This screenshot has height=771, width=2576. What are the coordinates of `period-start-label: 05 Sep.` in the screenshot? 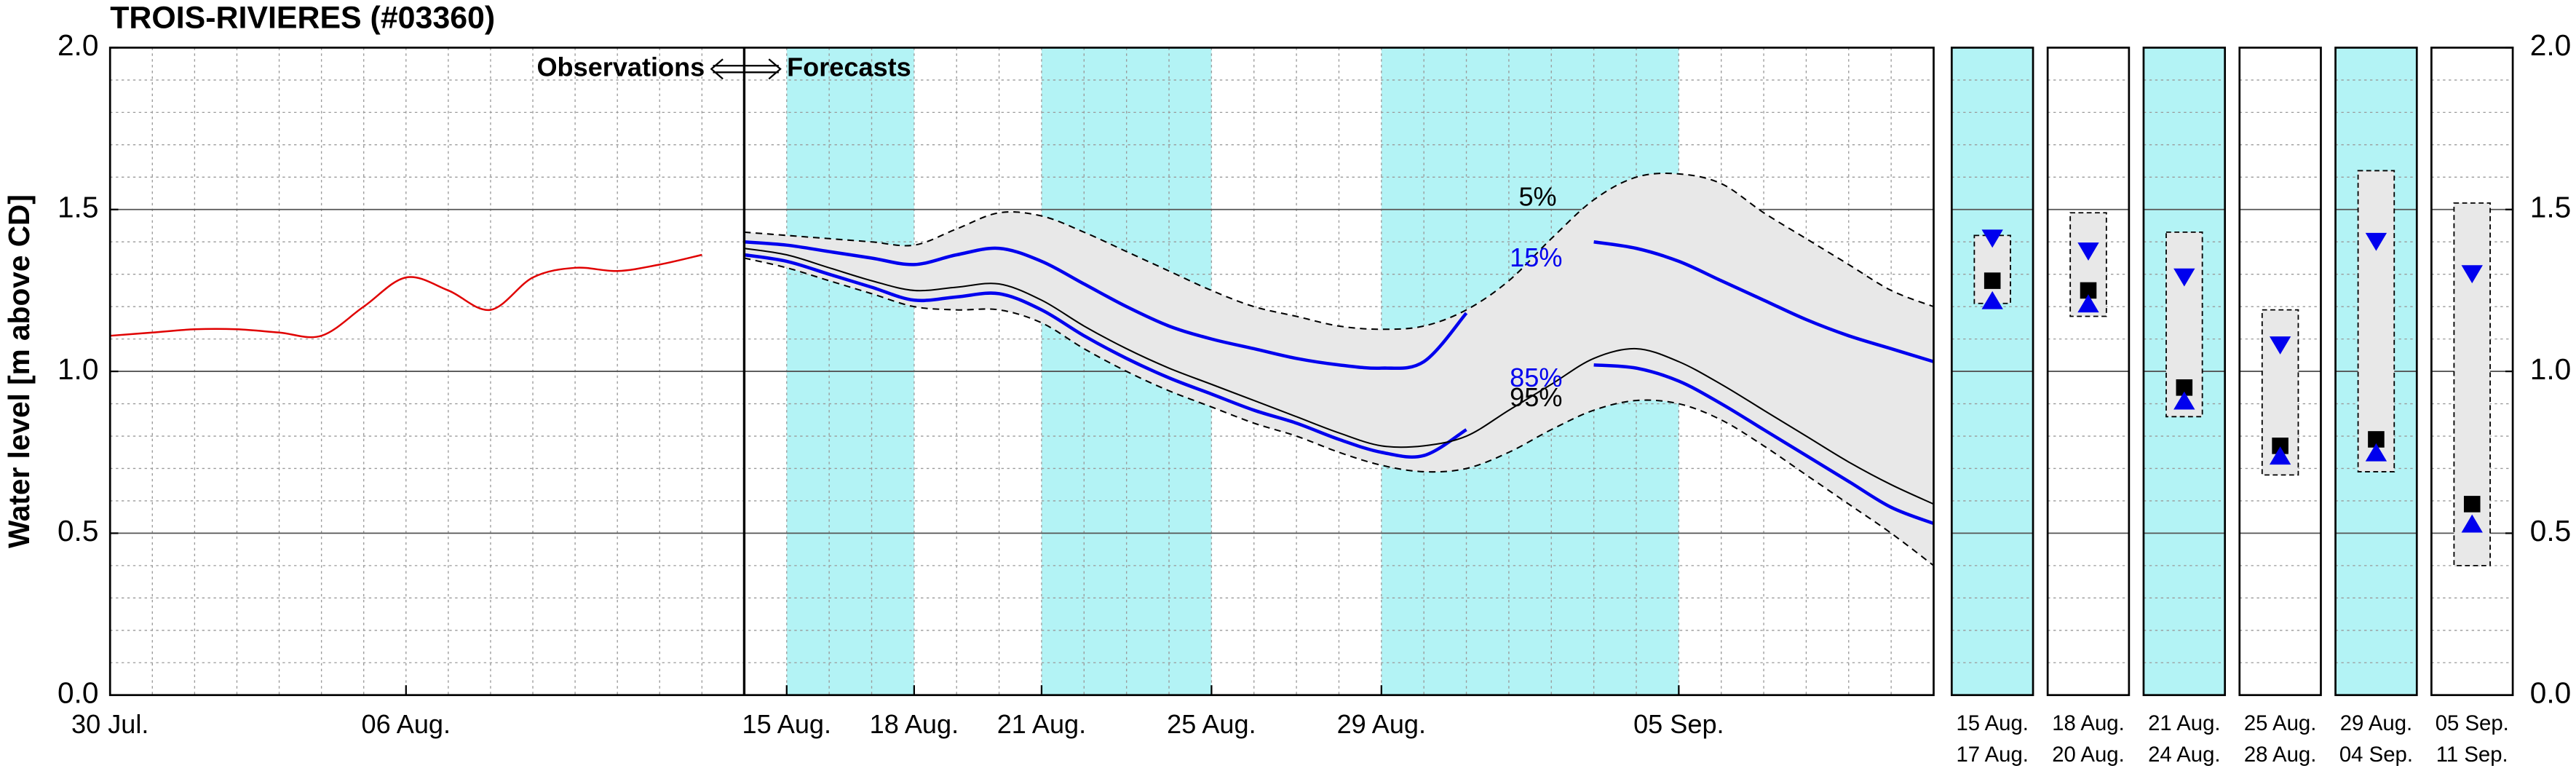 It's located at (2472, 723).